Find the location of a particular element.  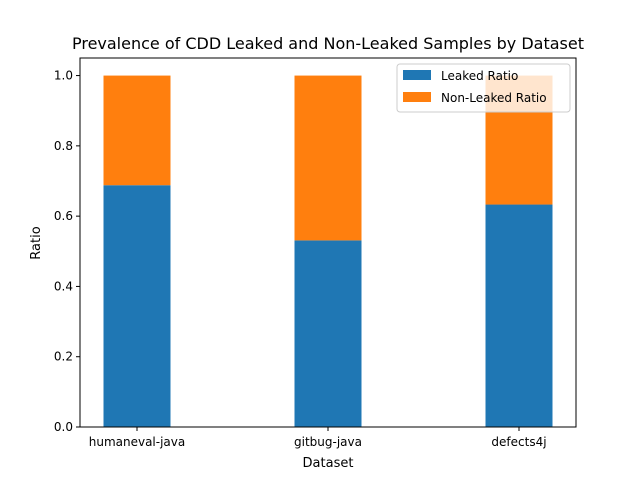

y-tick-label: 1.0 is located at coordinates (63, 76).